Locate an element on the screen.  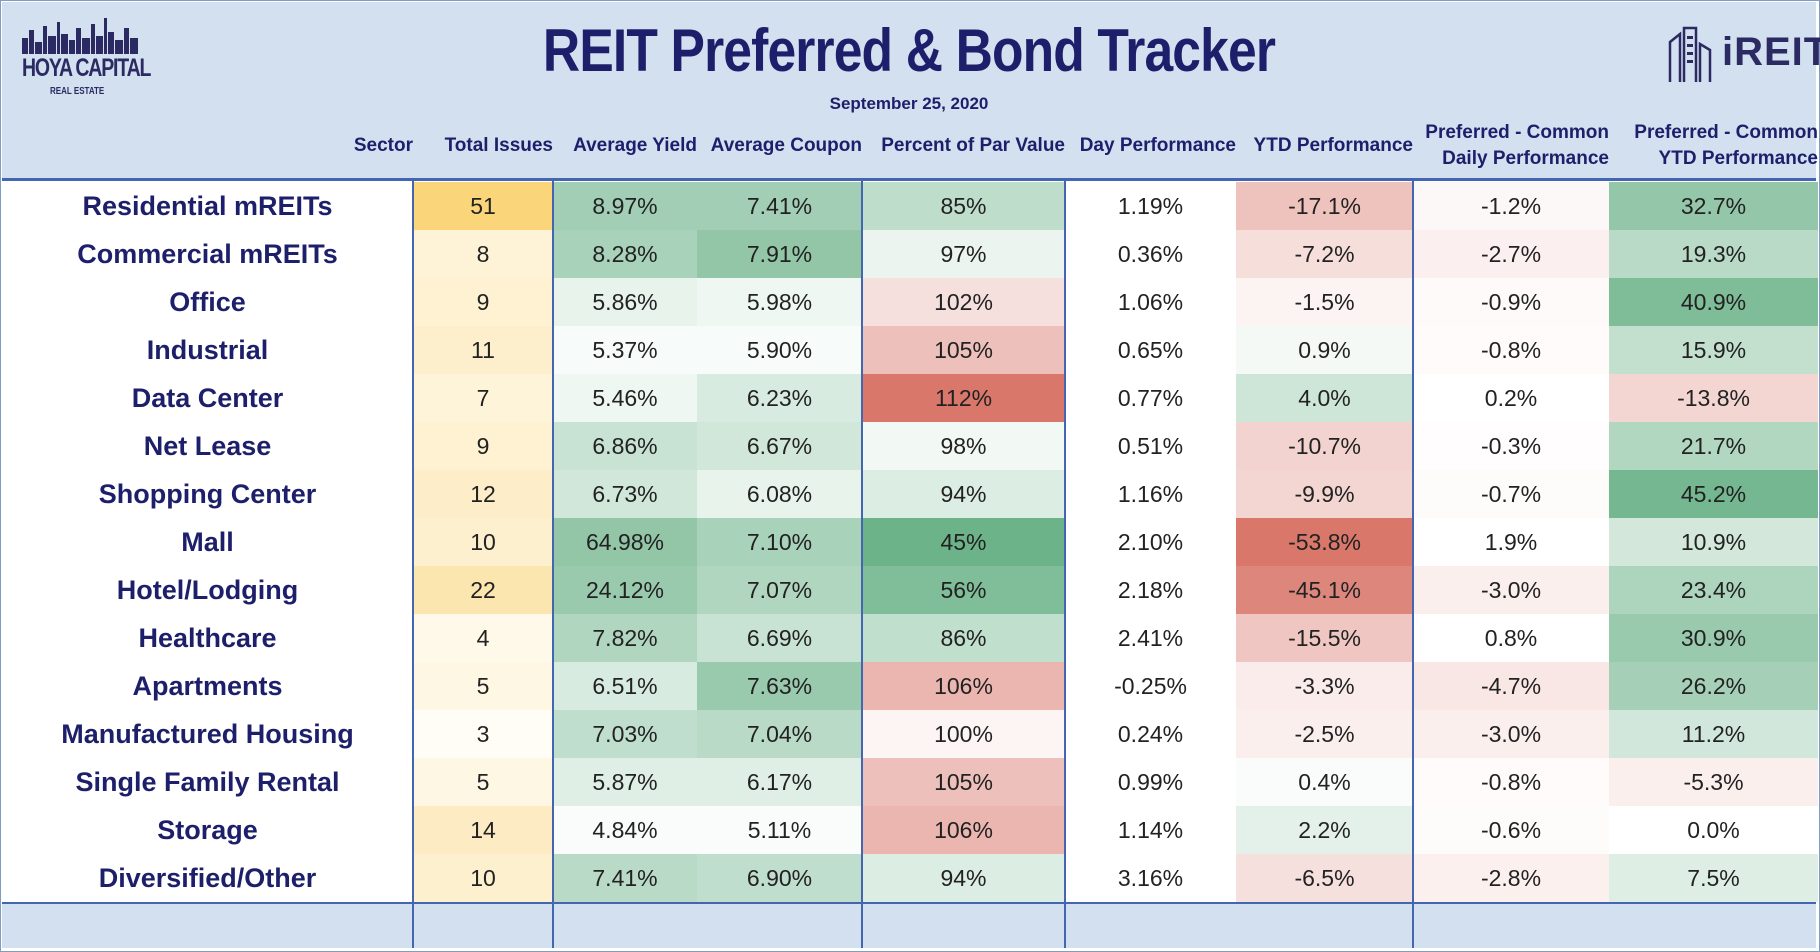
hoya-capital-logo: HOYA CAPITAL REAL ESTATE is located at coordinates (85, 57).